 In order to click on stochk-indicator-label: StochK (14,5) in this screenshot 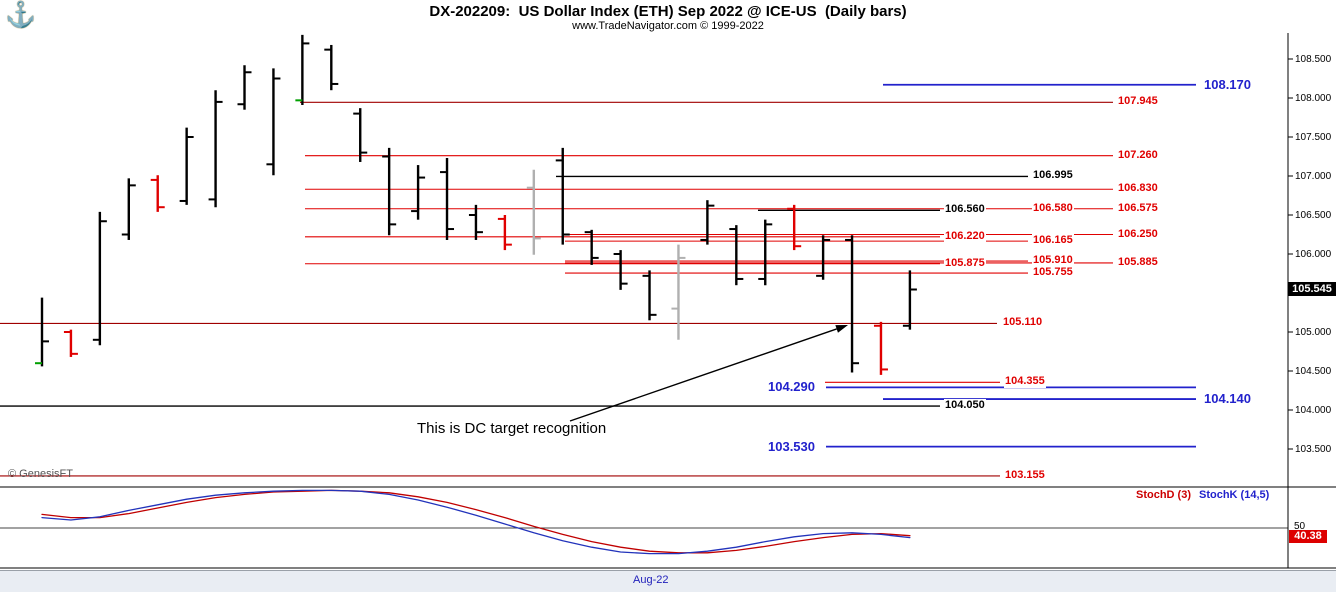, I will do `click(1234, 495)`.